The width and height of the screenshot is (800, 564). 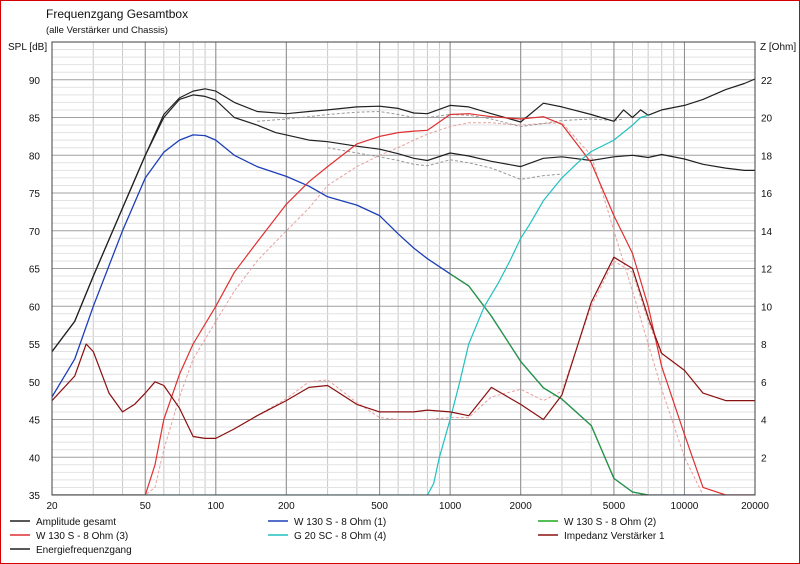 What do you see at coordinates (35, 383) in the screenshot?
I see `y-tick-label-left: 50` at bounding box center [35, 383].